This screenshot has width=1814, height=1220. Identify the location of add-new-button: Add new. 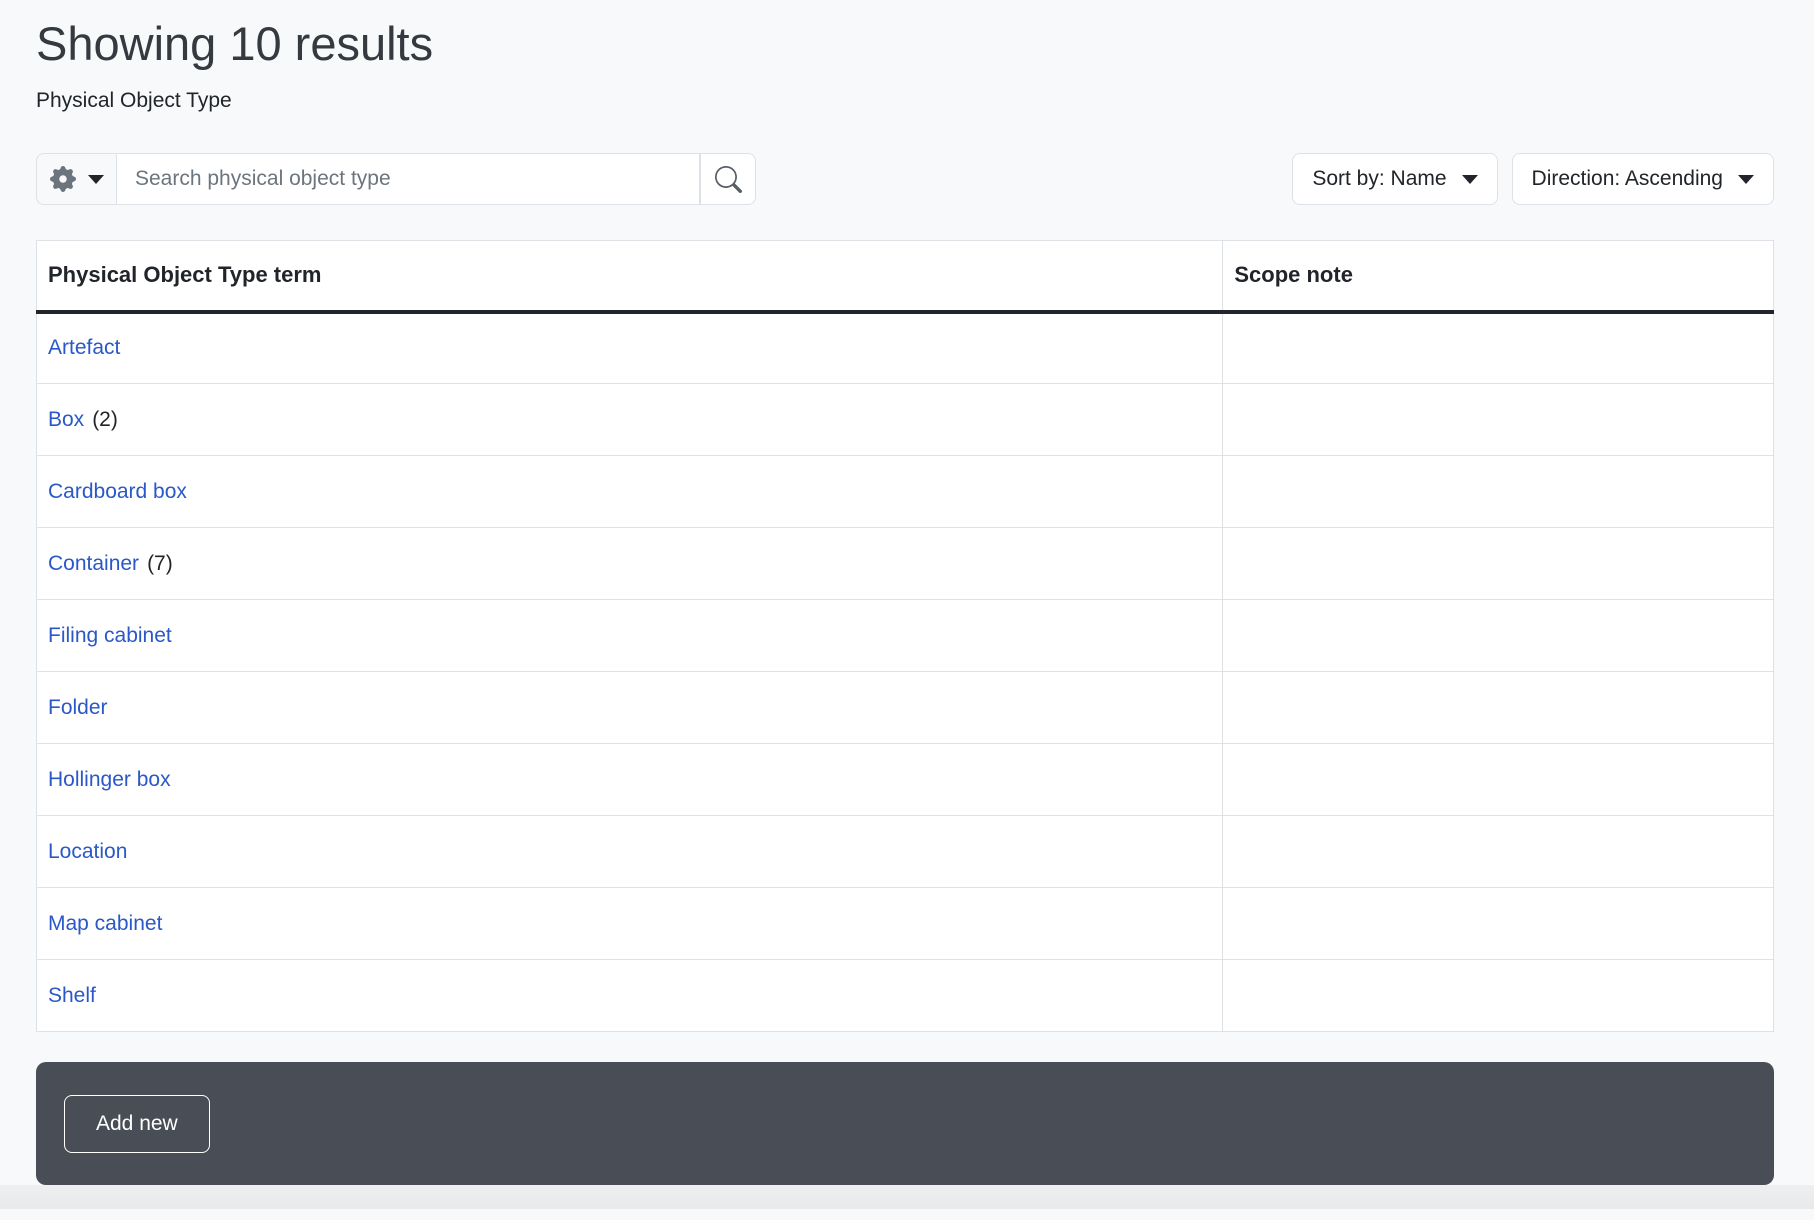
(137, 1123).